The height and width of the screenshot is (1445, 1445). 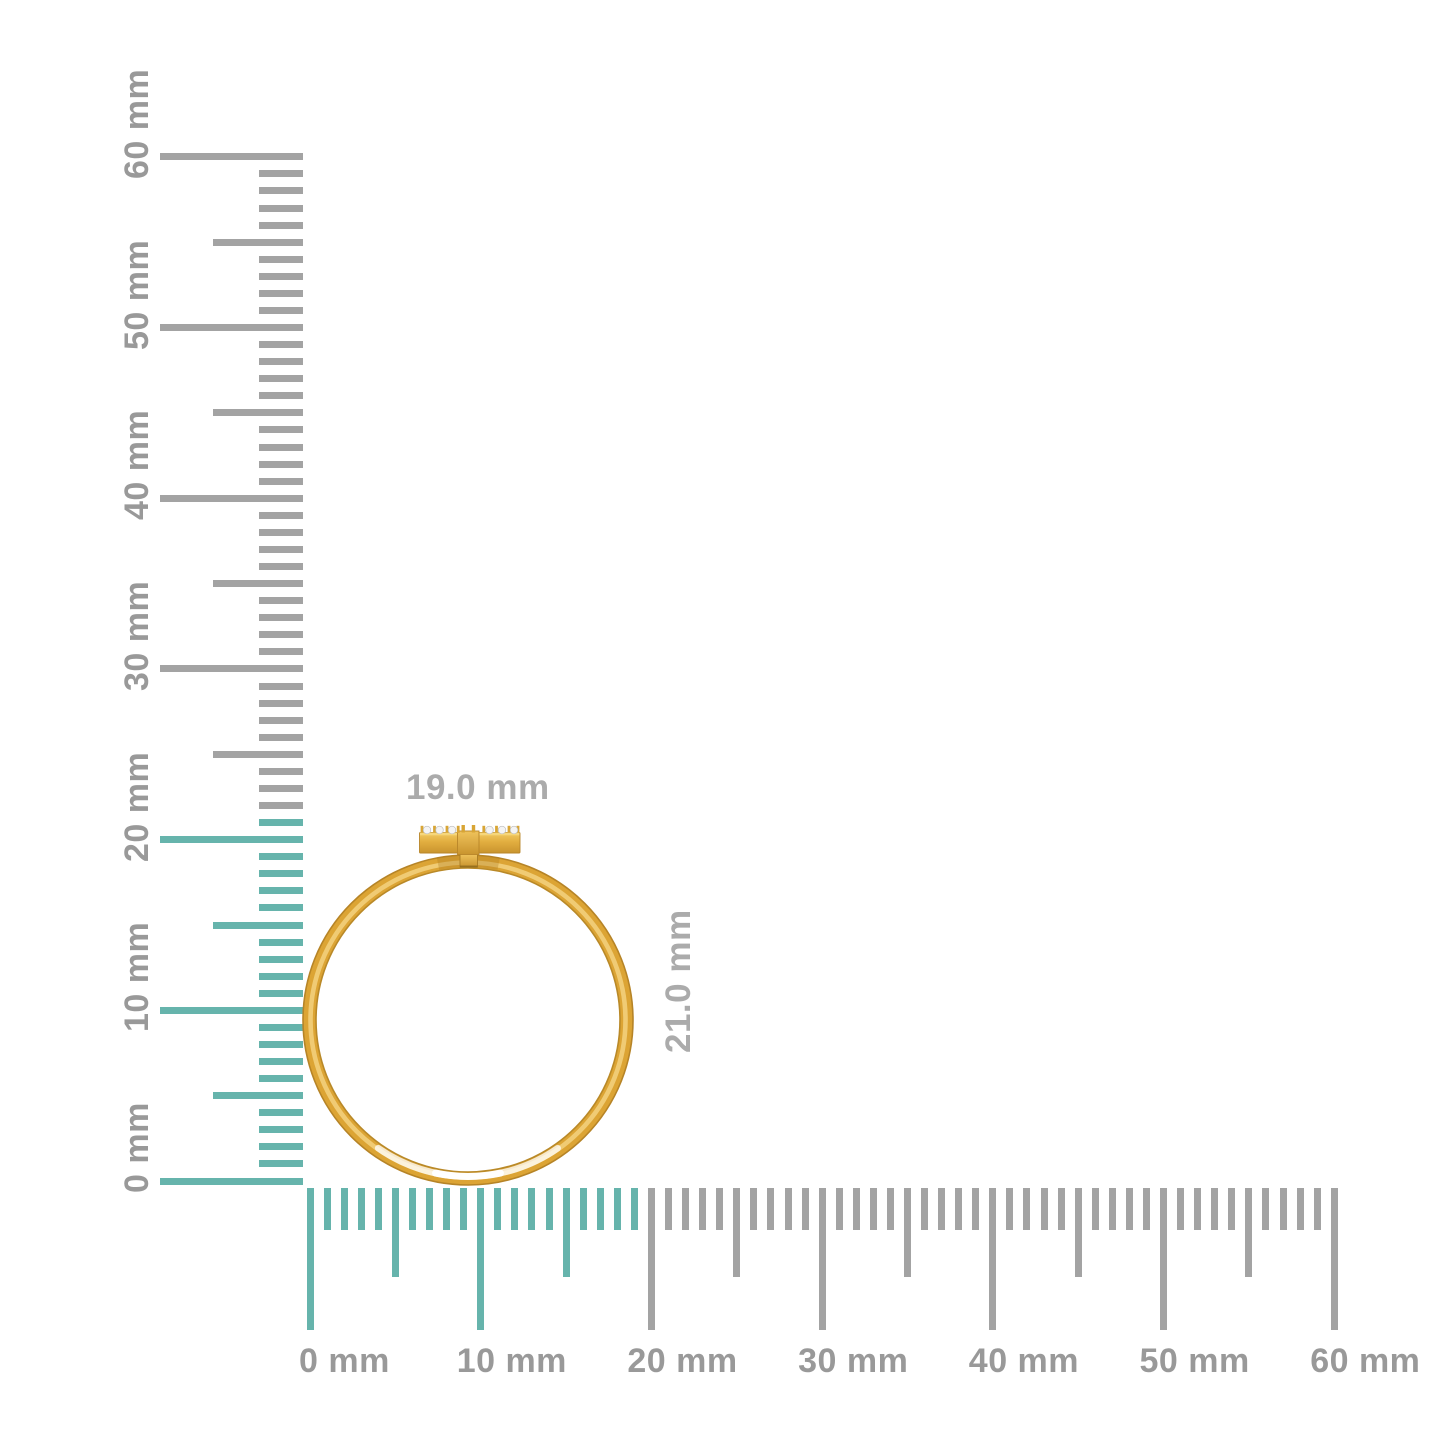 I want to click on horizontal-ruler-label: 30 mm, so click(x=853, y=1361).